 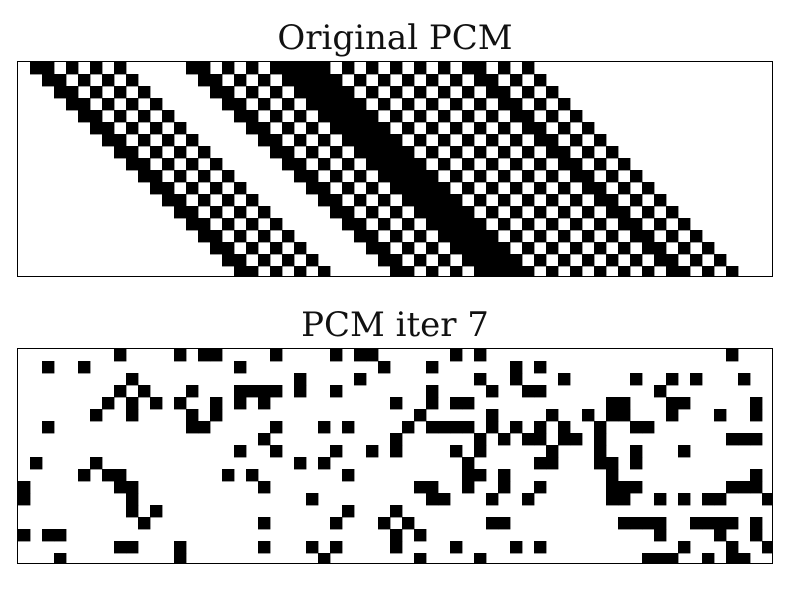 What do you see at coordinates (395, 38) in the screenshot?
I see `original-pcm-title: Original PCM` at bounding box center [395, 38].